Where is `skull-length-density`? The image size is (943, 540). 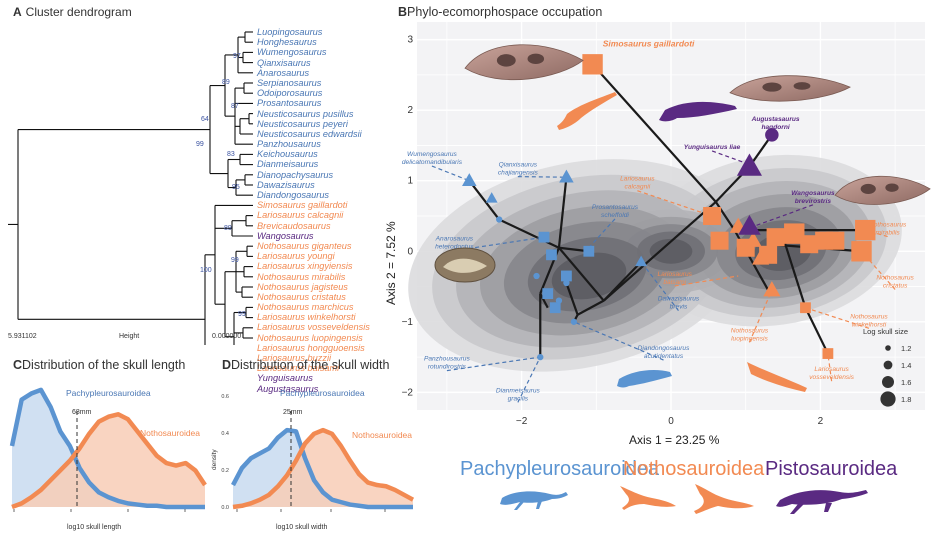 skull-length-density is located at coordinates (108, 449).